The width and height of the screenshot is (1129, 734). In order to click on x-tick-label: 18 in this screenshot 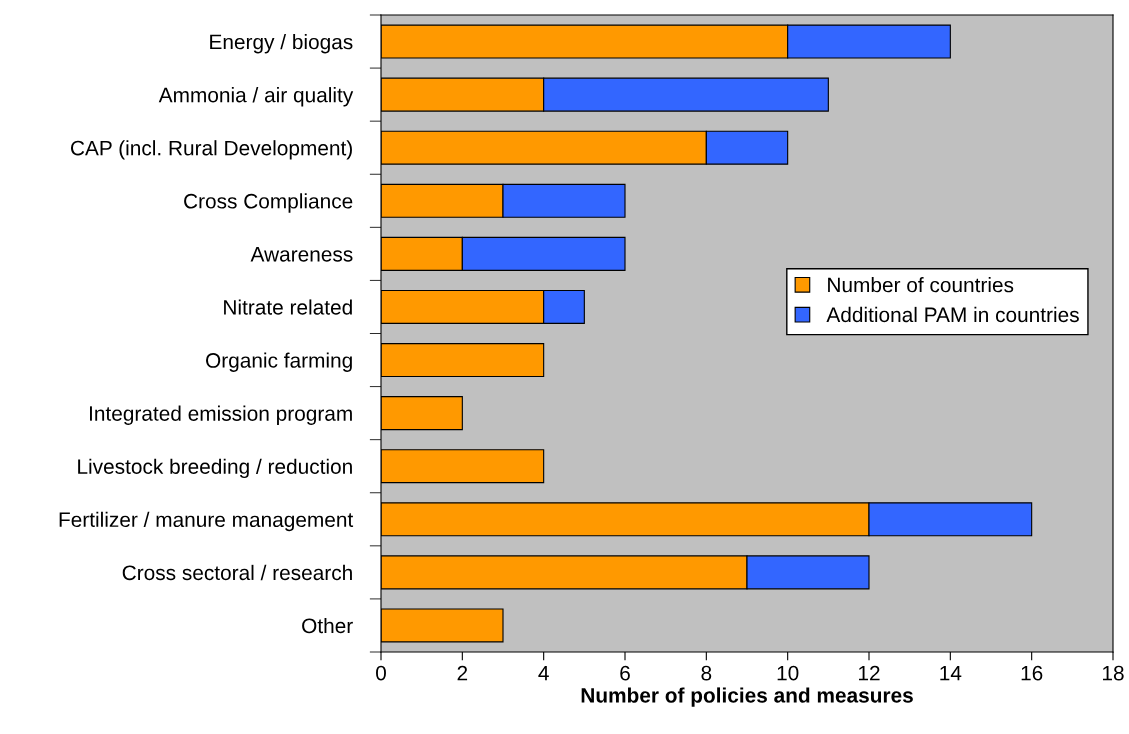, I will do `click(1113, 673)`.